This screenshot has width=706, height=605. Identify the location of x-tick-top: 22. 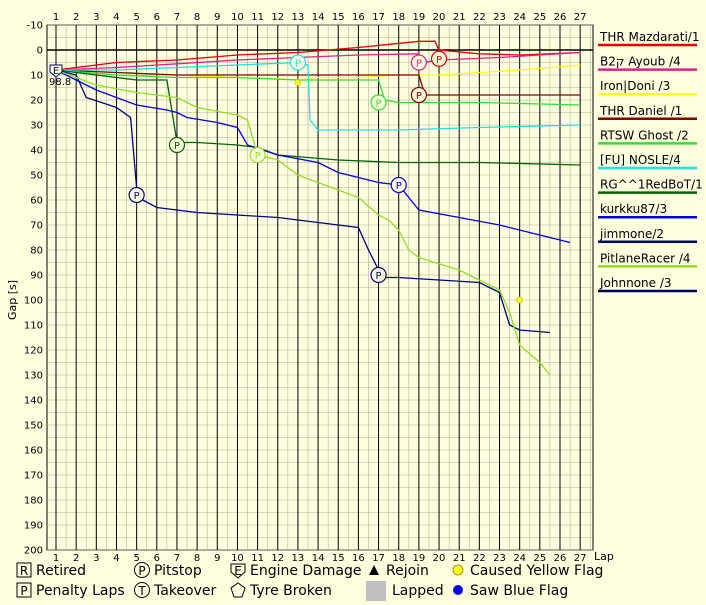
(479, 17).